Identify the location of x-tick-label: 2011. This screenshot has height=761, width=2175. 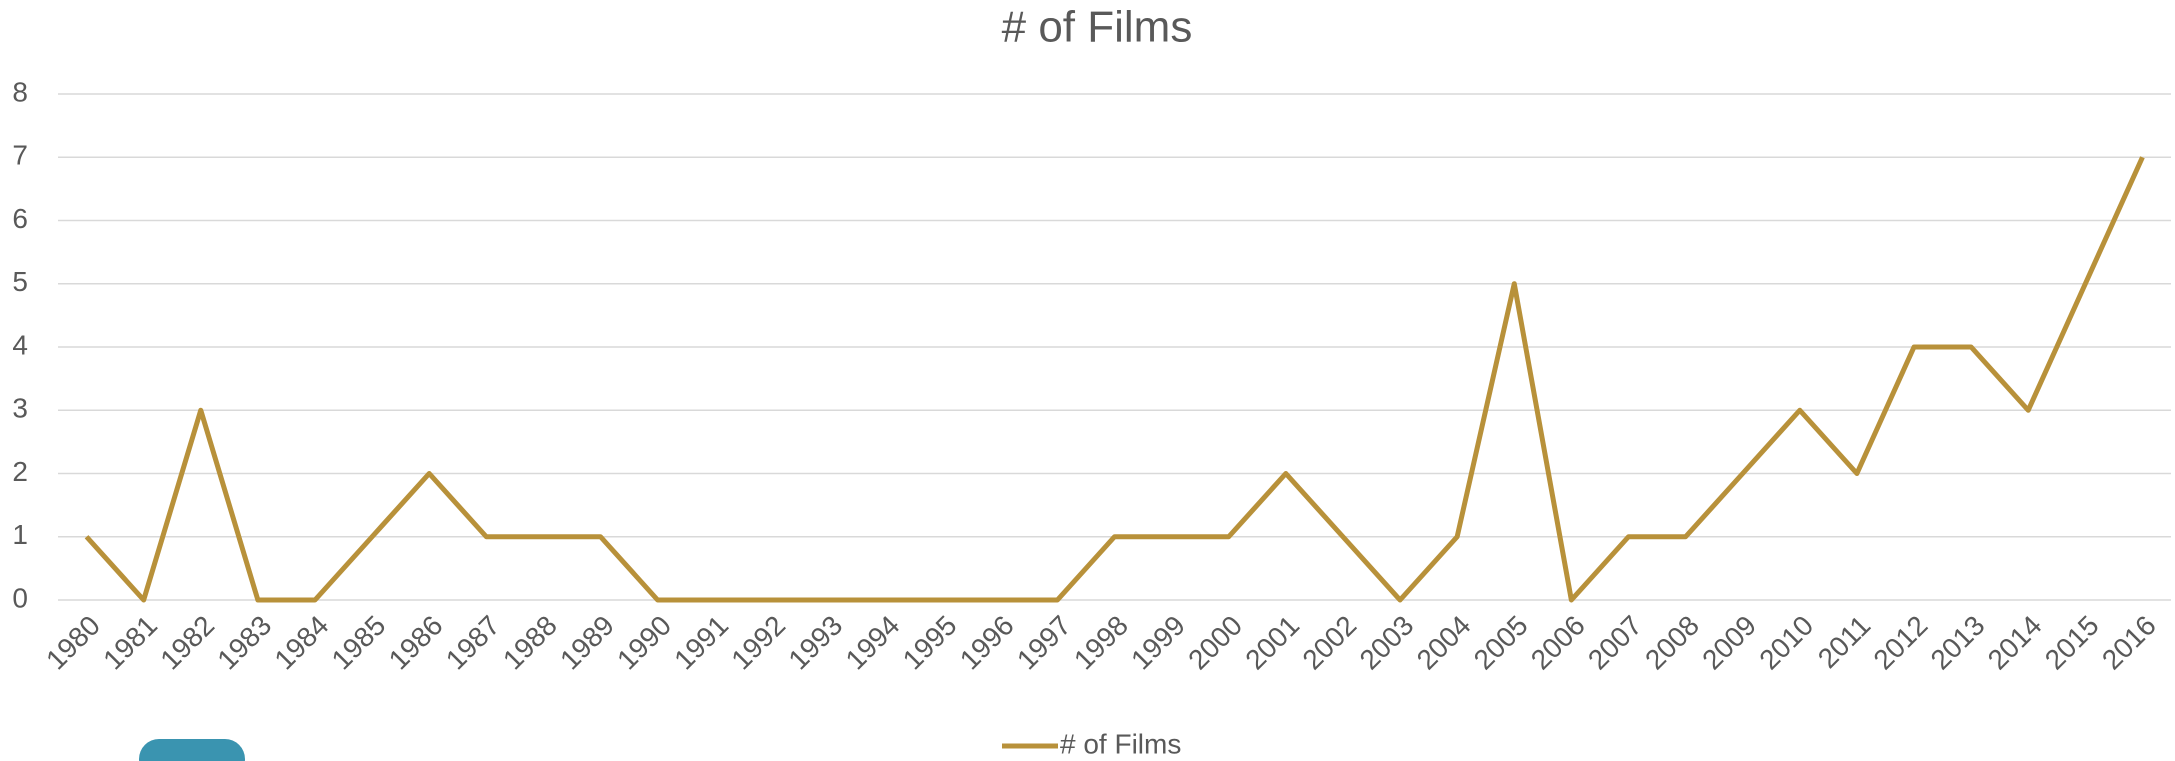
(1844, 642).